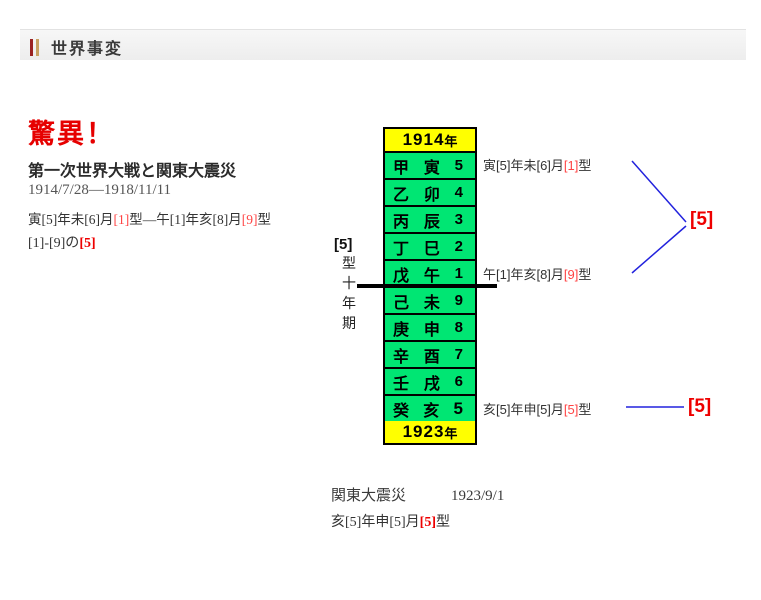 This screenshot has height=600, width=761. I want to click on period-divider-line, so click(427, 286).